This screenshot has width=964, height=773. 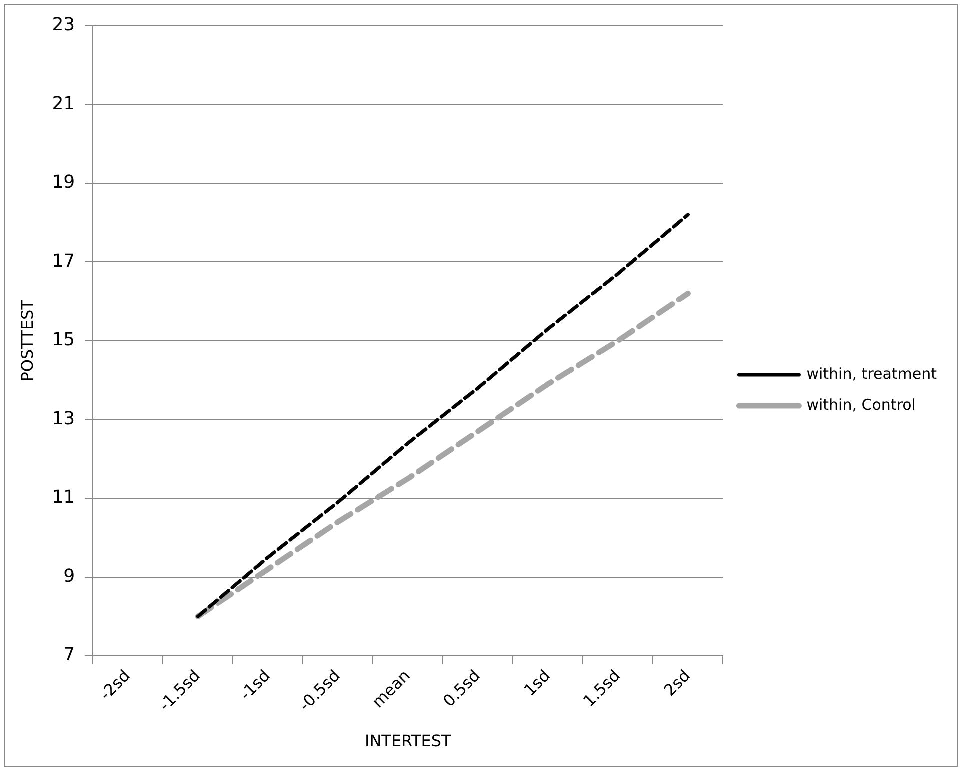 What do you see at coordinates (64, 261) in the screenshot?
I see `y-tick-label: 17` at bounding box center [64, 261].